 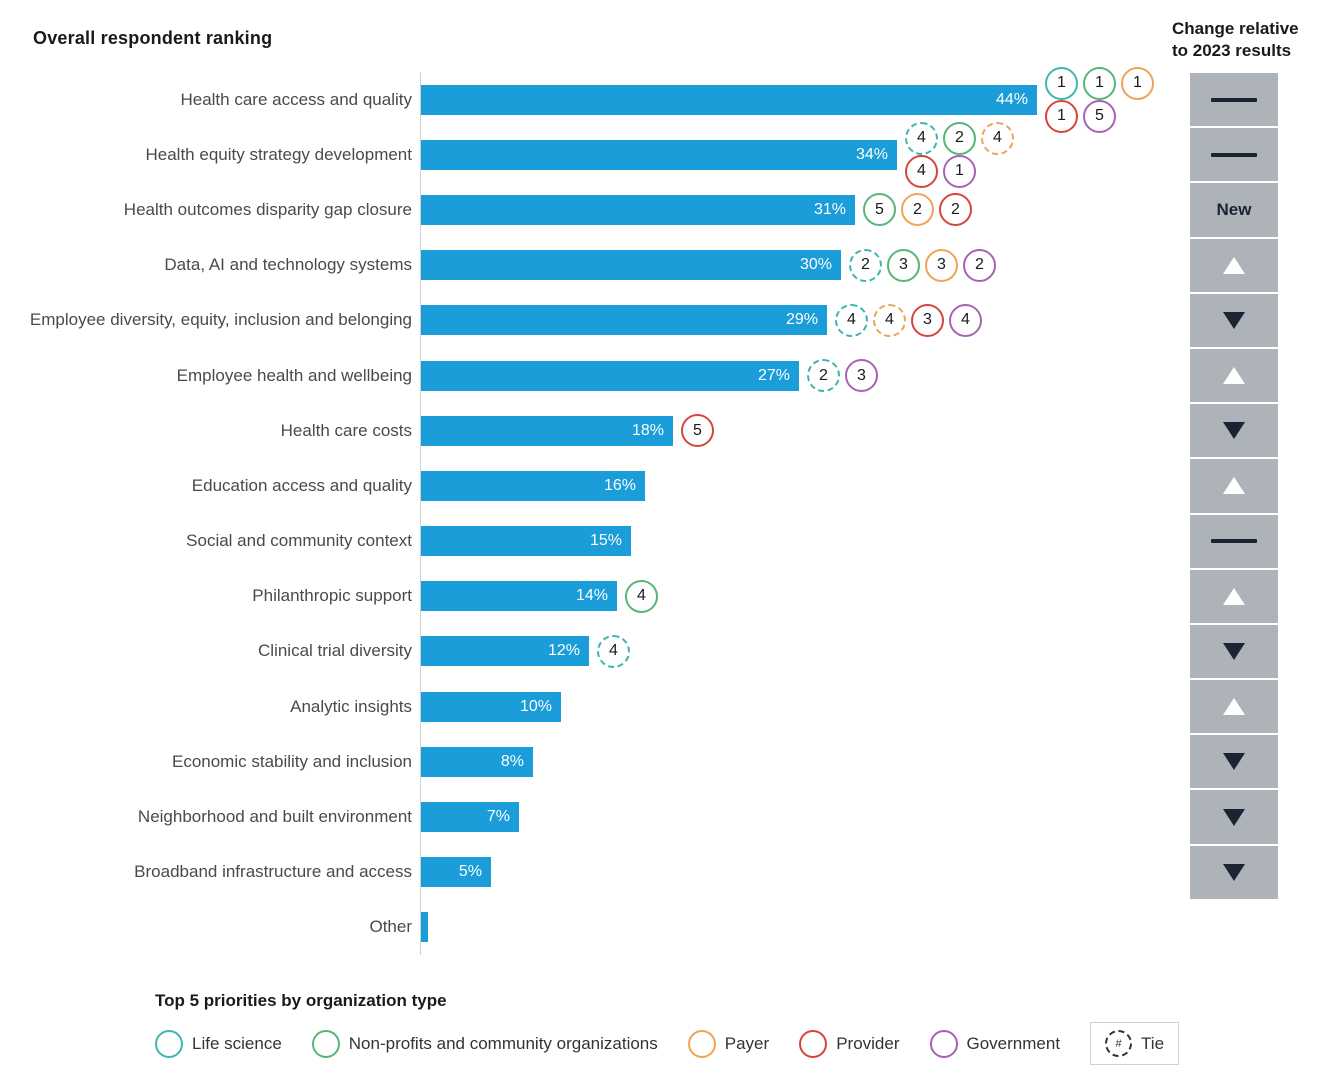 What do you see at coordinates (274, 817) in the screenshot?
I see `category-label: Neighborhood and built environment` at bounding box center [274, 817].